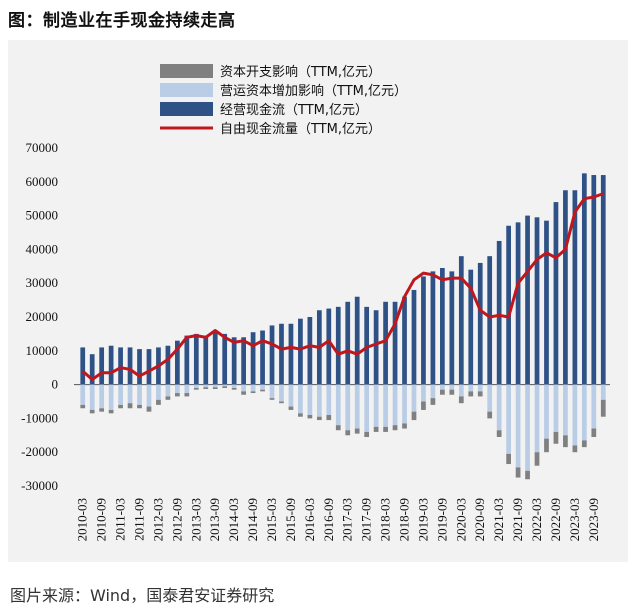  Describe the element at coordinates (139, 519) in the screenshot. I see `x-tick-label: 2011-09` at that location.